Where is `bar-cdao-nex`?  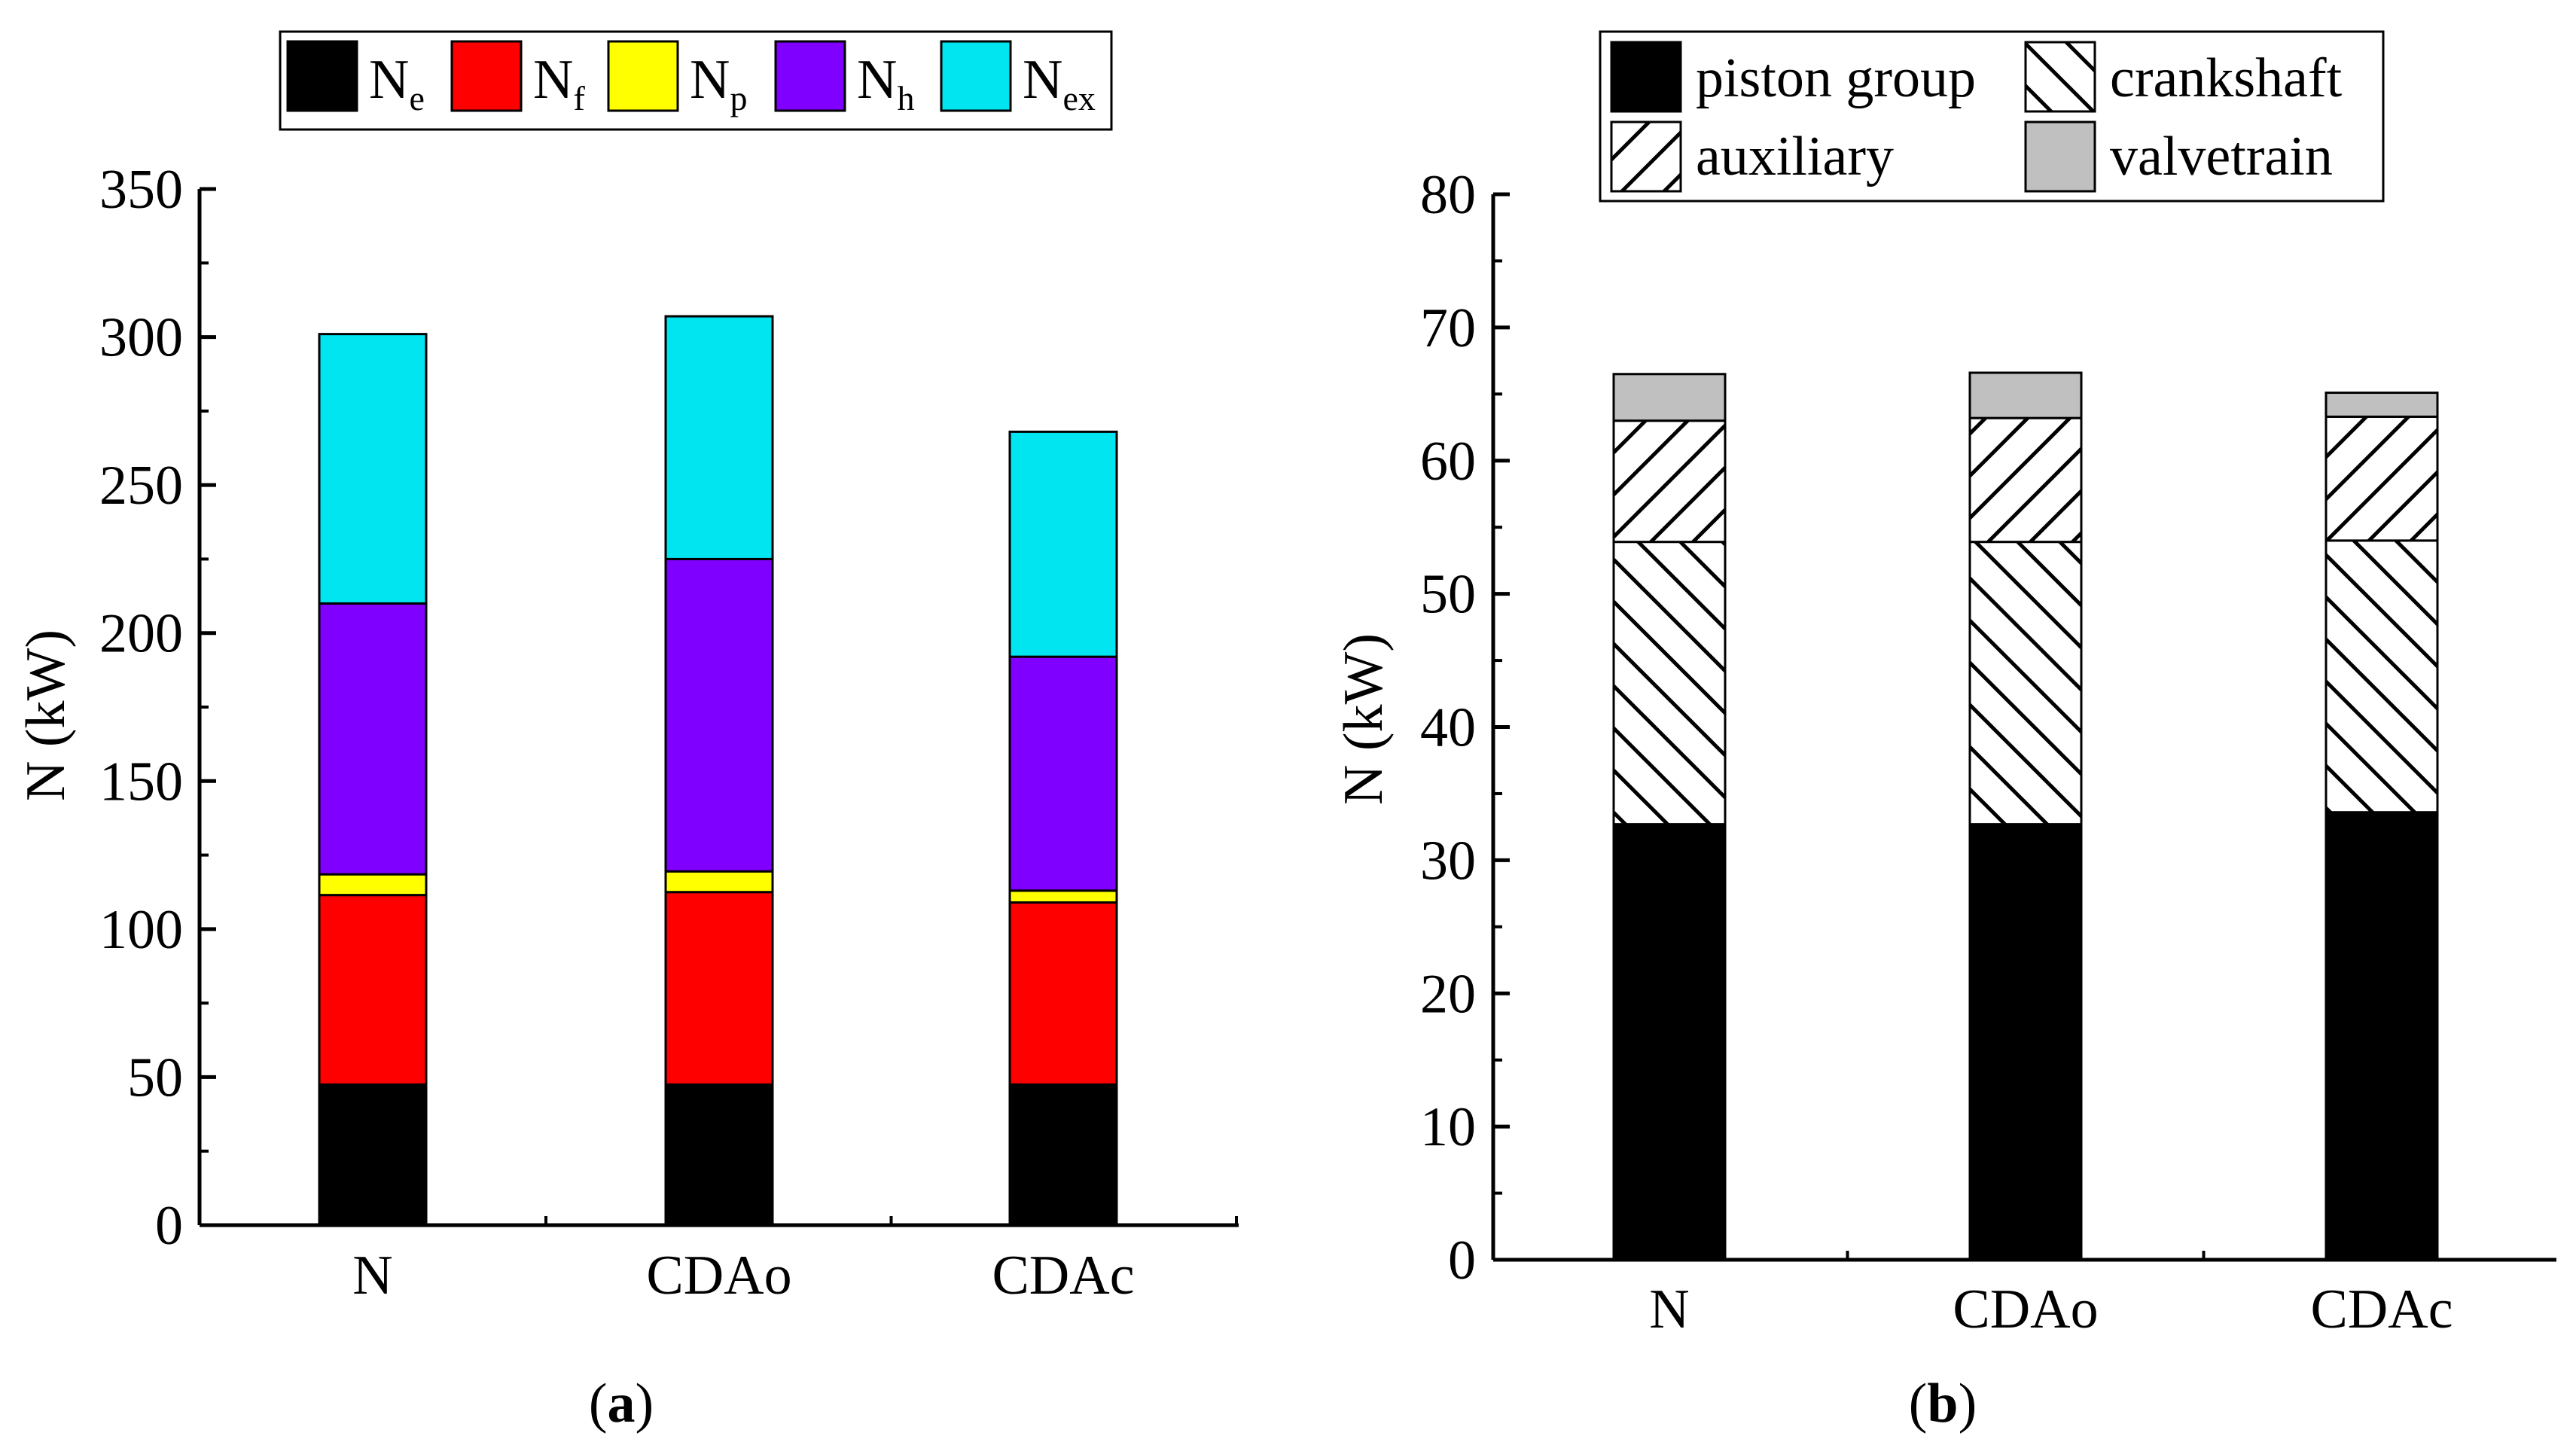 bar-cdao-nex is located at coordinates (719, 438).